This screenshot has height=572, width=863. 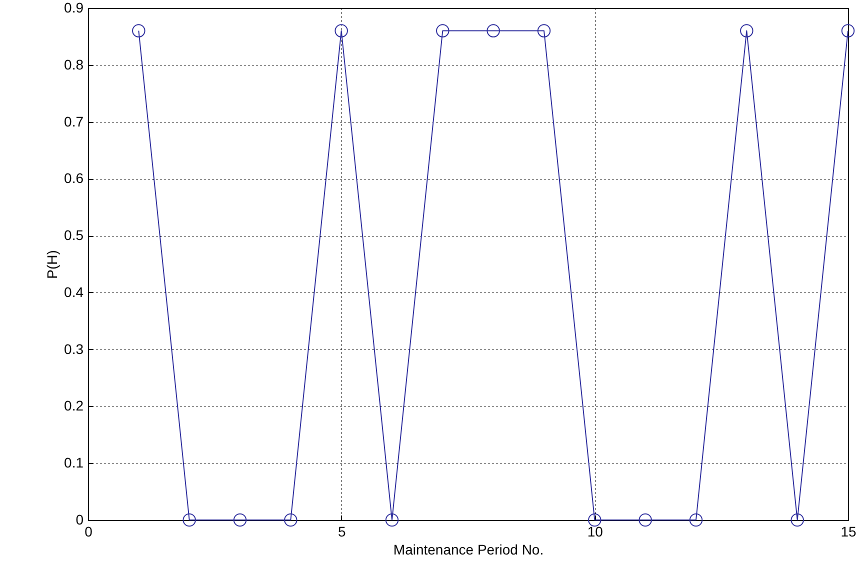 I want to click on y-tick-label: 0.8, so click(x=74, y=64).